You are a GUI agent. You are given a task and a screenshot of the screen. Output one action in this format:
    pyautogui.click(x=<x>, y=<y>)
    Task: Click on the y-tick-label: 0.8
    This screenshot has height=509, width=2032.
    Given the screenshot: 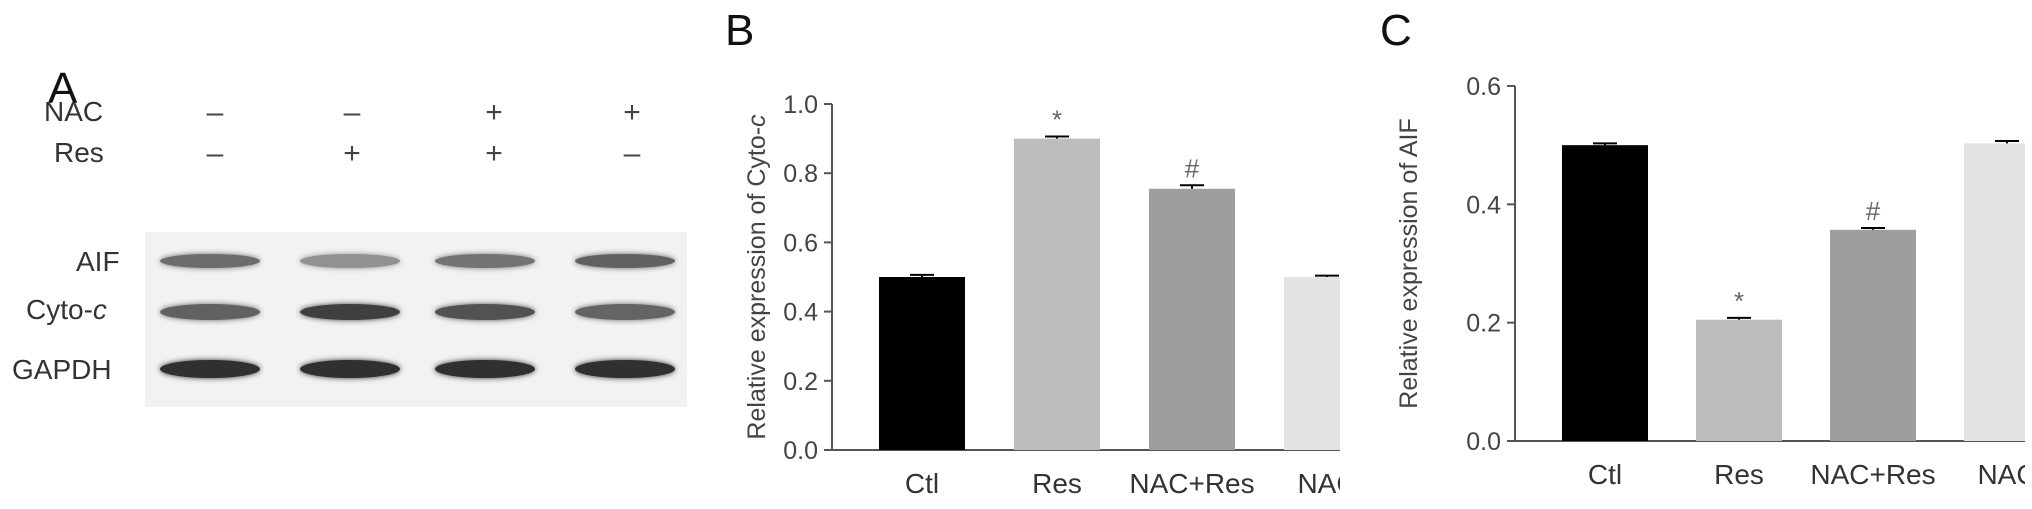 What is the action you would take?
    pyautogui.click(x=800, y=174)
    